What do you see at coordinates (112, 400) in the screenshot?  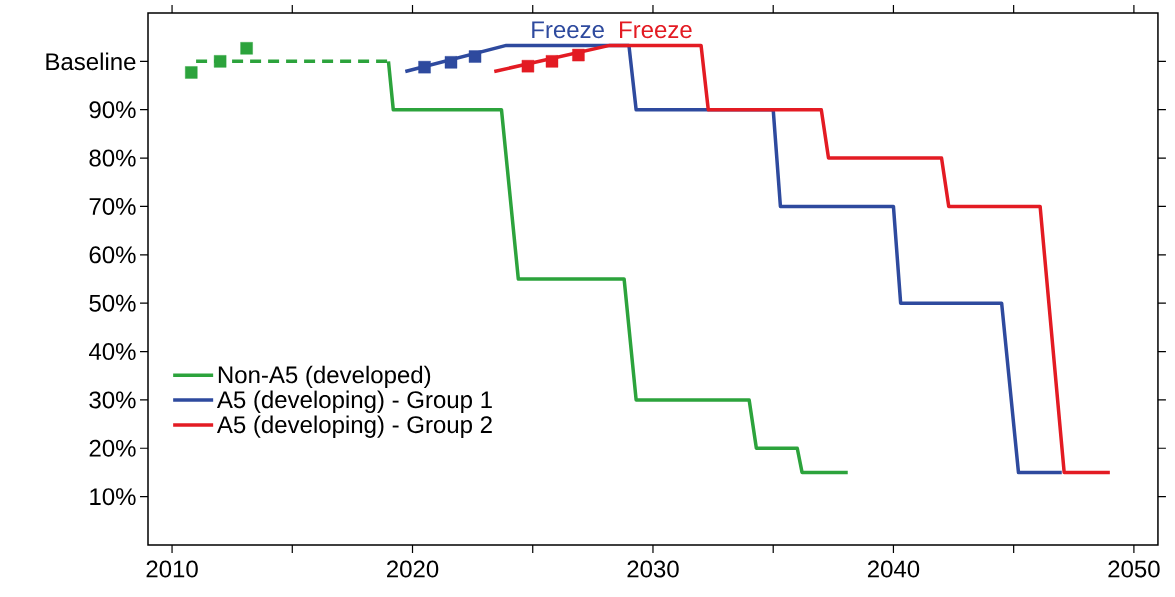 I see `y-tick-label: 30%` at bounding box center [112, 400].